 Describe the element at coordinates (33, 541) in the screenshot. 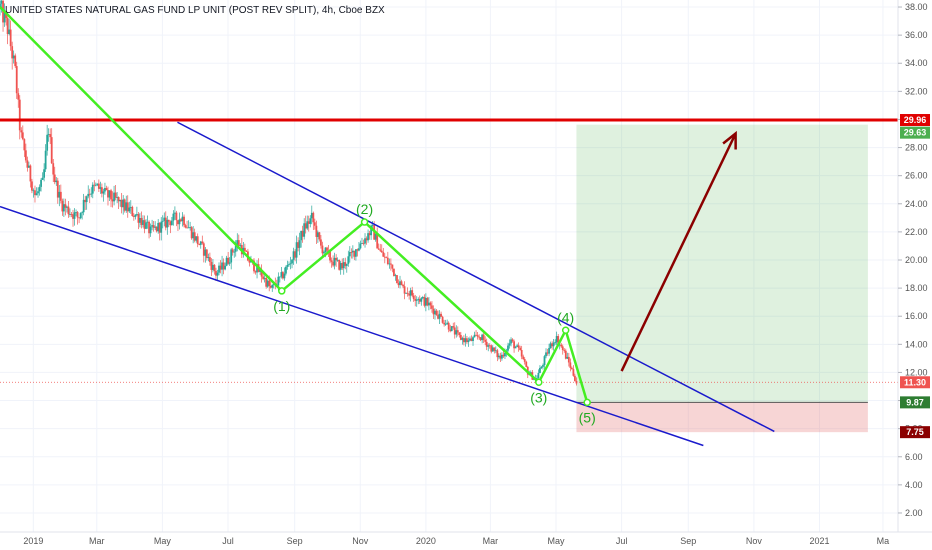

I see `x-tick-label: 2019` at that location.